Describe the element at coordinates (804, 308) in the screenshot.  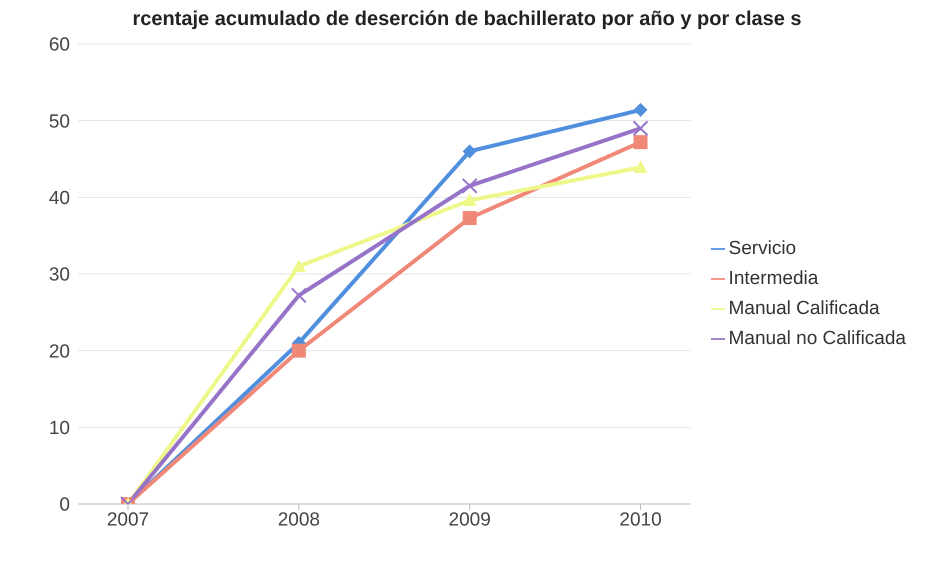
I see `legend-label: Manual Calificada` at that location.